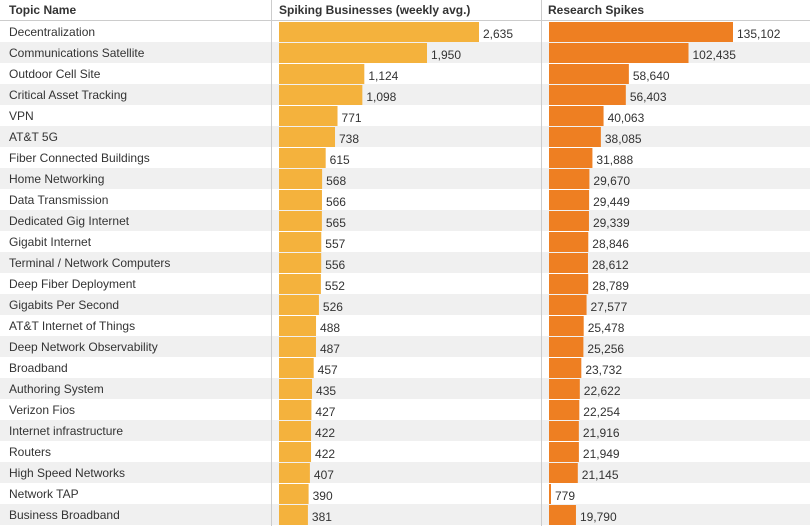  I want to click on table-row: Decentralization 2,635 135,102, so click(395, 32).